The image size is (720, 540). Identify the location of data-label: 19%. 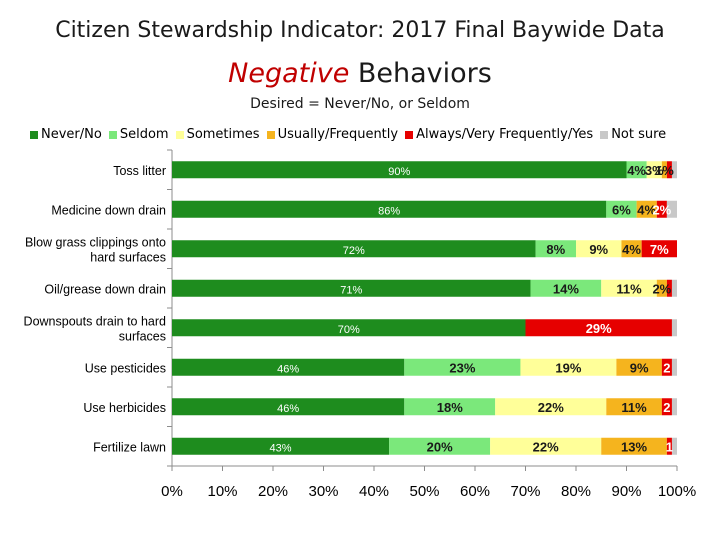
(568, 367).